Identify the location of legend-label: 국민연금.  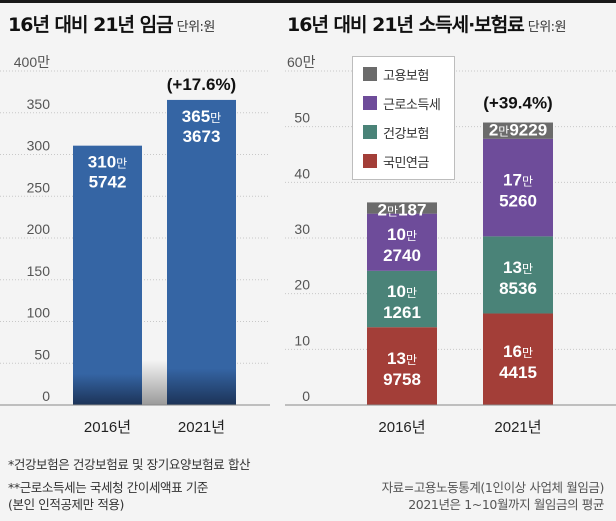
(406, 163).